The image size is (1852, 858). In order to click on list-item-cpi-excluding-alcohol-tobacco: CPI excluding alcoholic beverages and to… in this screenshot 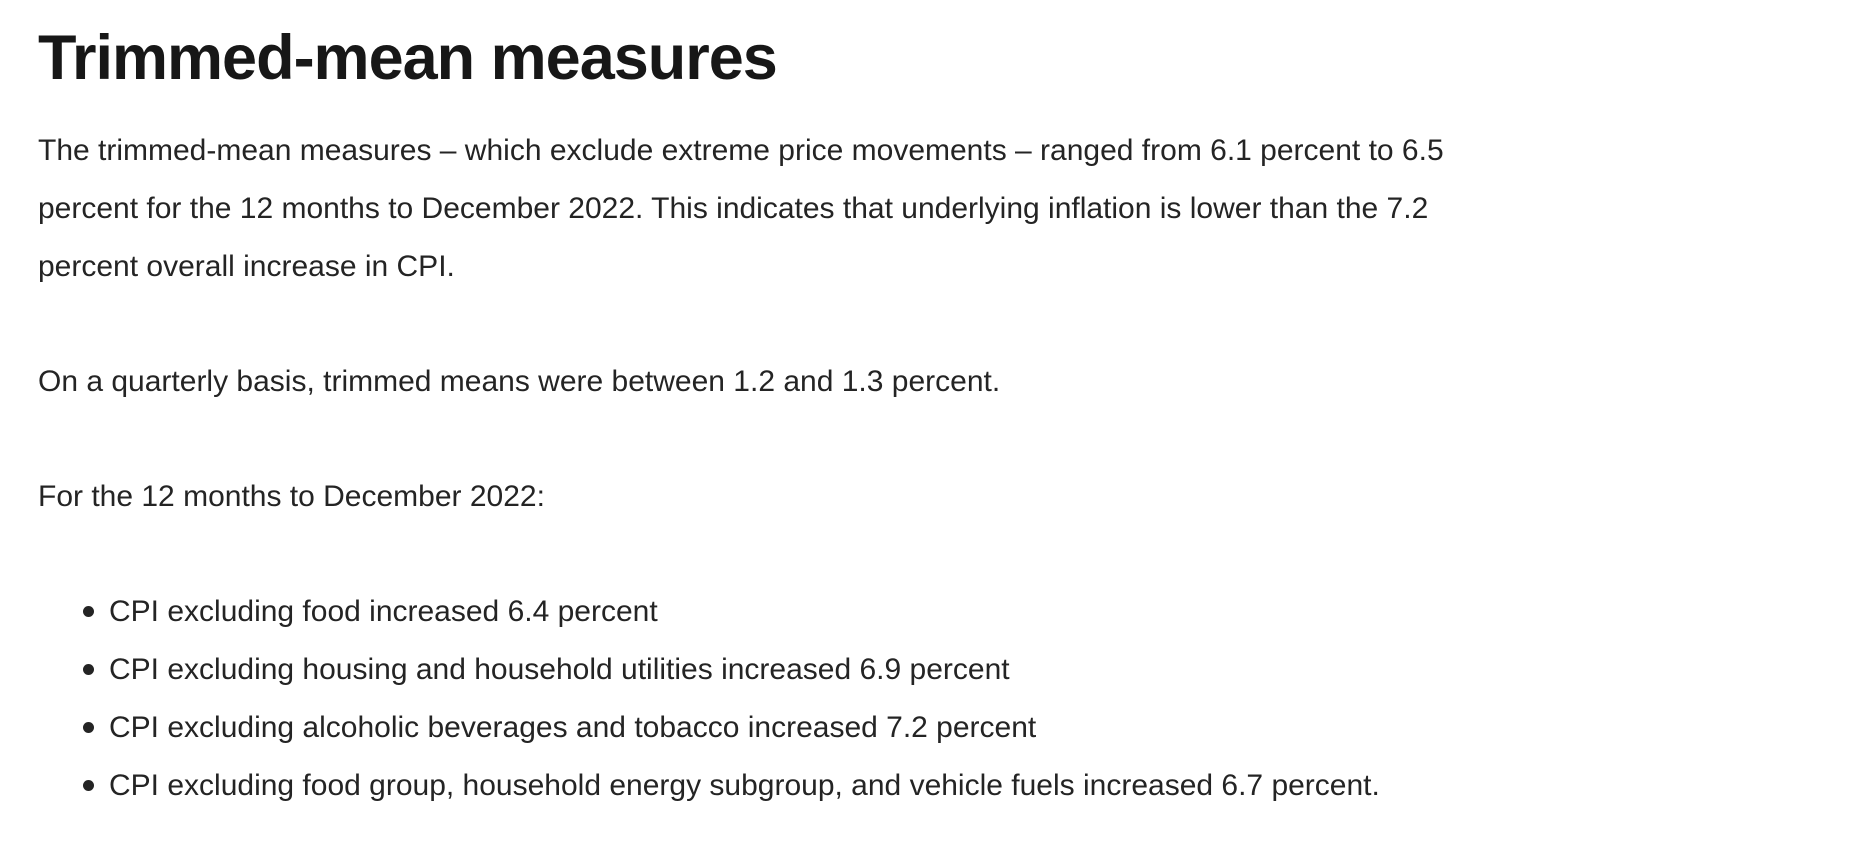, I will do `click(778, 728)`.